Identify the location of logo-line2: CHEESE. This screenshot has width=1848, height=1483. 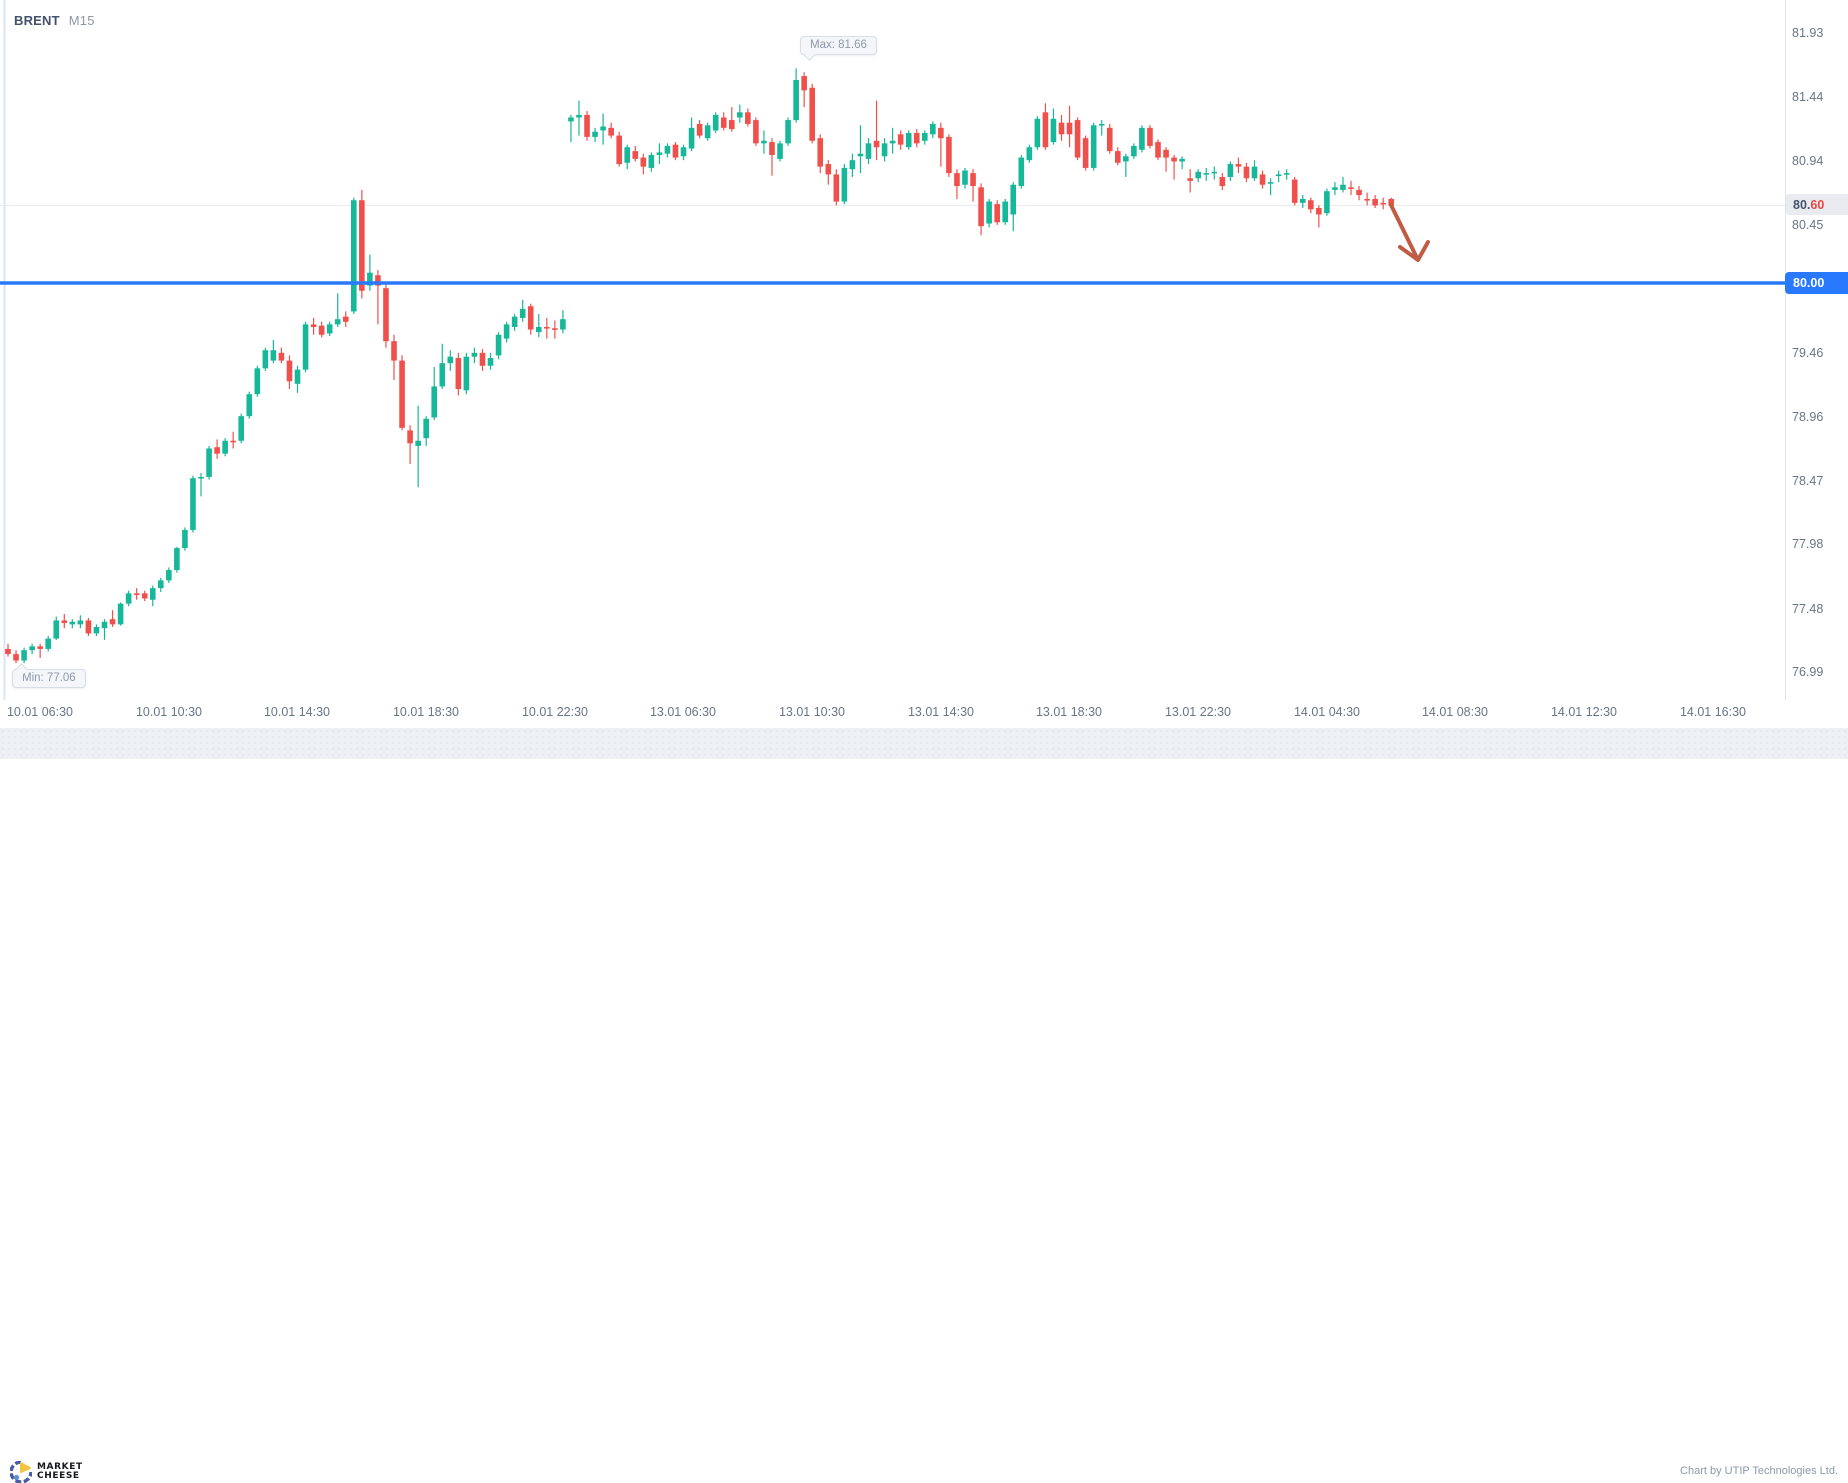
(58, 1476).